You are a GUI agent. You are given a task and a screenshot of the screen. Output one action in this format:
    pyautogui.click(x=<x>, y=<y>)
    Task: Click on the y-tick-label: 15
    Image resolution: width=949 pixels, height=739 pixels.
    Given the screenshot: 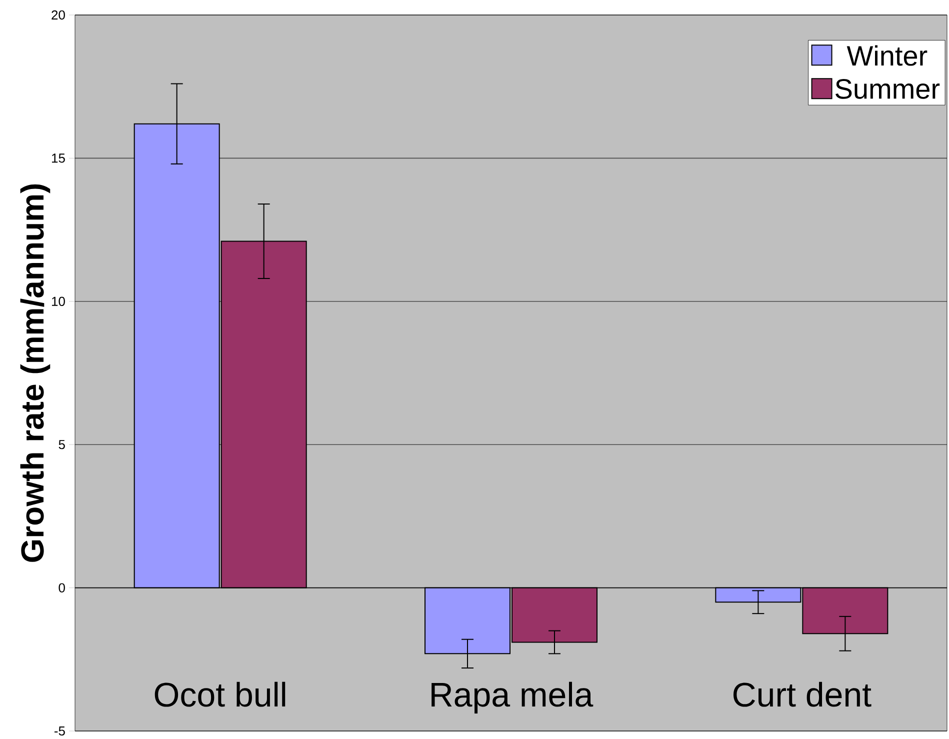 What is the action you would take?
    pyautogui.click(x=58, y=158)
    